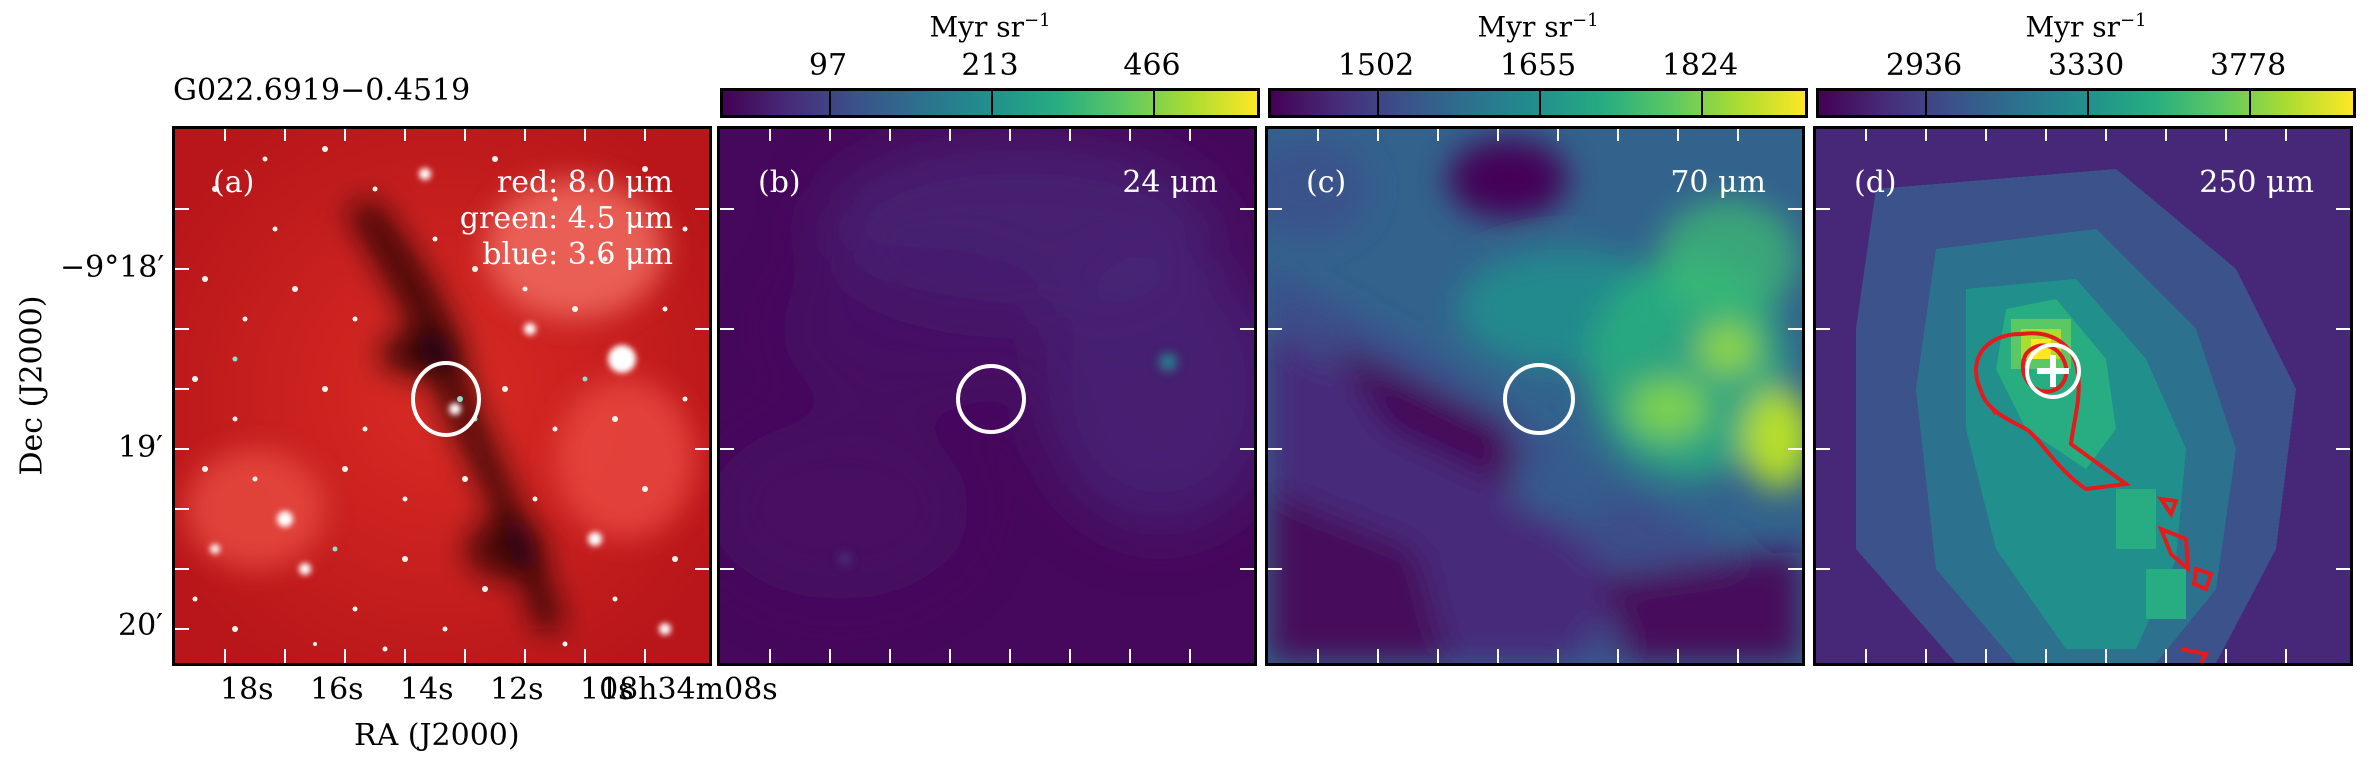  I want to click on x-tick-label: 14s, so click(427, 689).